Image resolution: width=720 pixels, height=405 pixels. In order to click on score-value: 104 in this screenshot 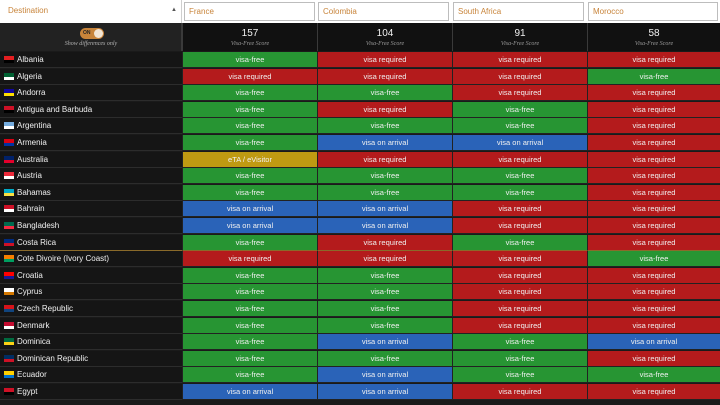, I will do `click(385, 33)`.